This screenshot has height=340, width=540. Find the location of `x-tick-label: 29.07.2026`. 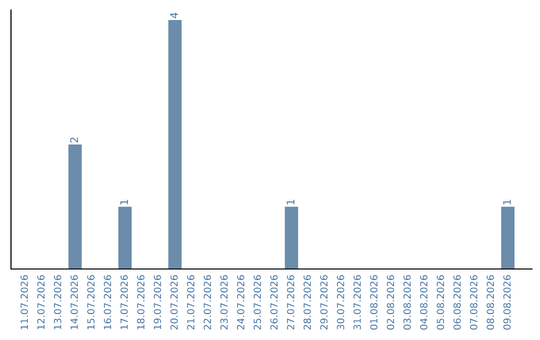

x-tick-label: 29.07.2026 is located at coordinates (324, 302).